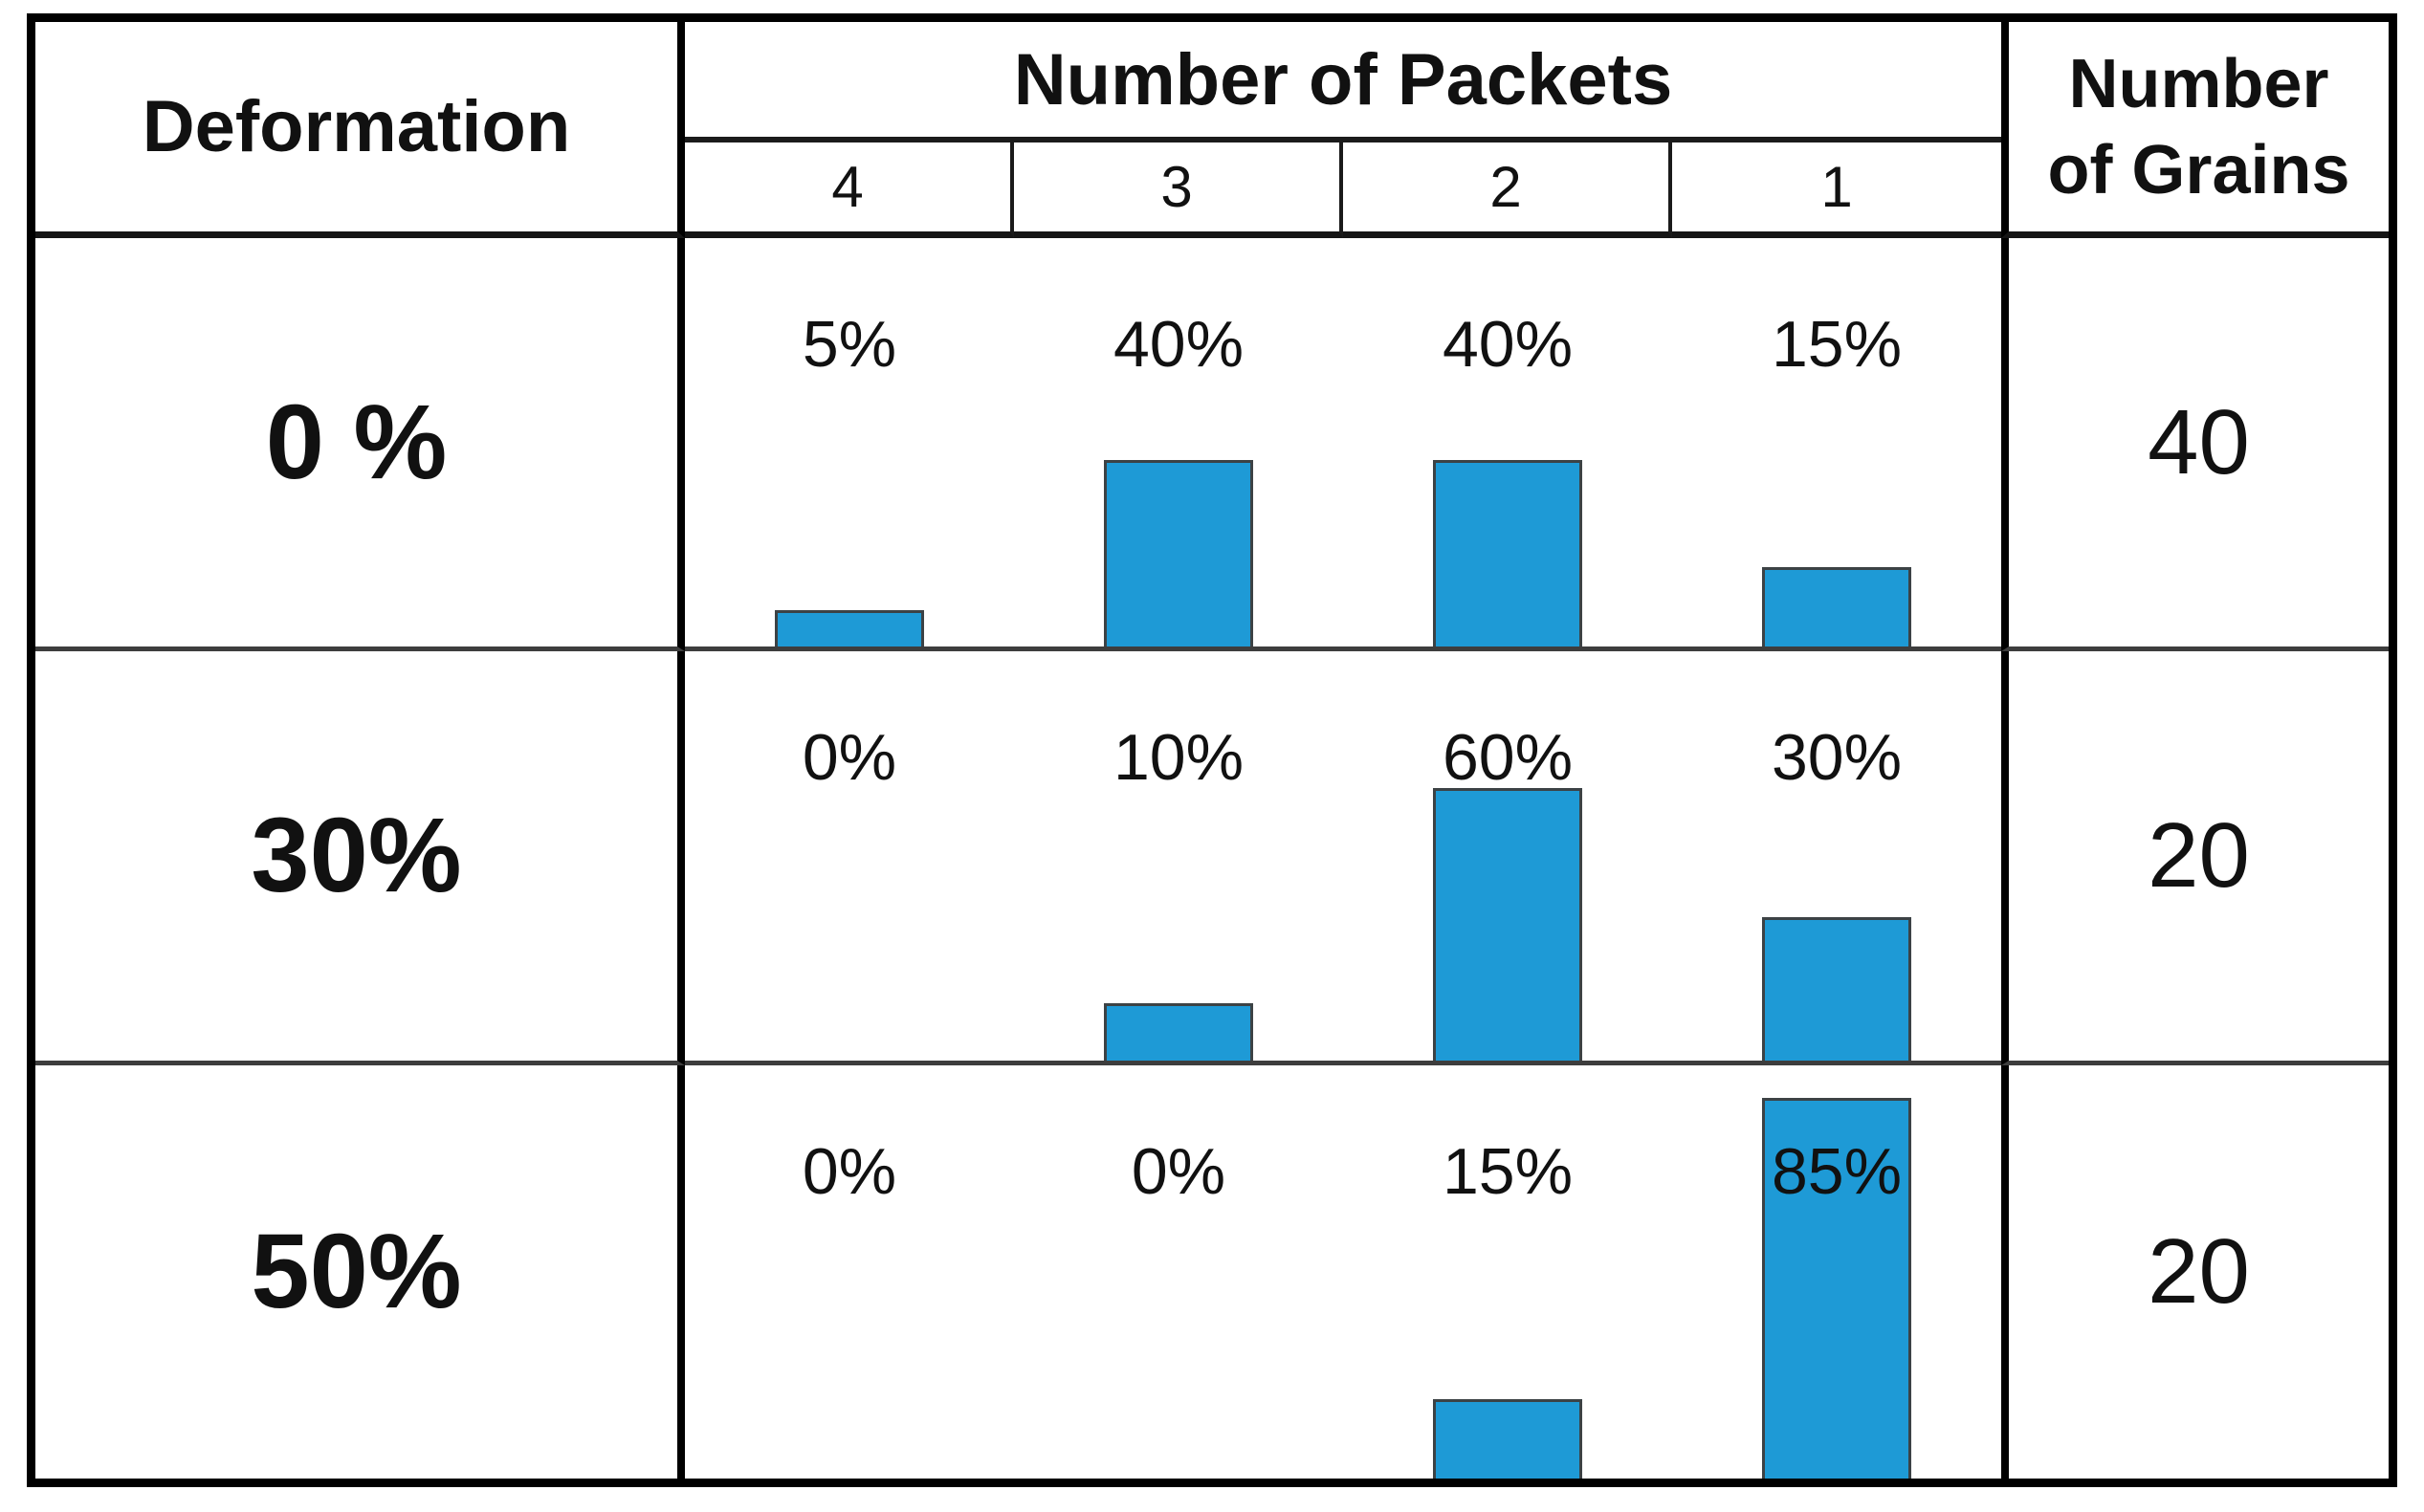  I want to click on deformation-column-header: Deformation, so click(360, 130).